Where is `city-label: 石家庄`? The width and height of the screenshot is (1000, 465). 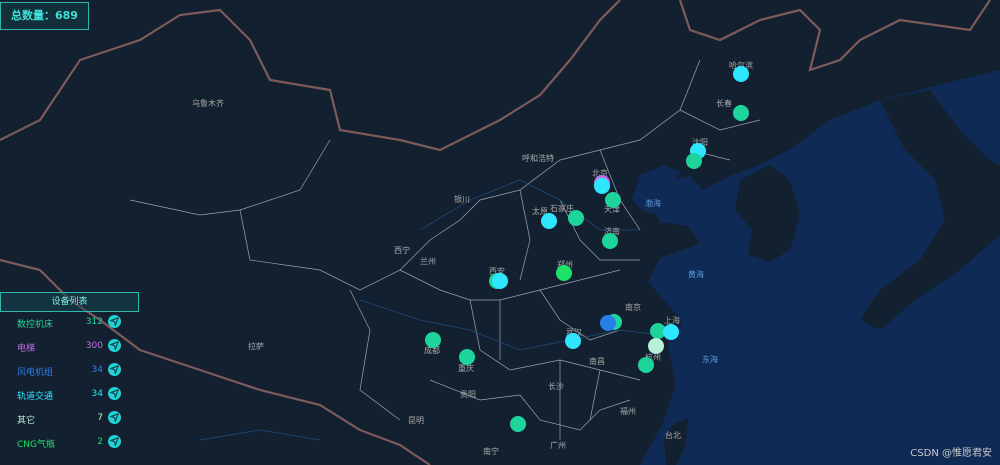 city-label: 石家庄 is located at coordinates (562, 208).